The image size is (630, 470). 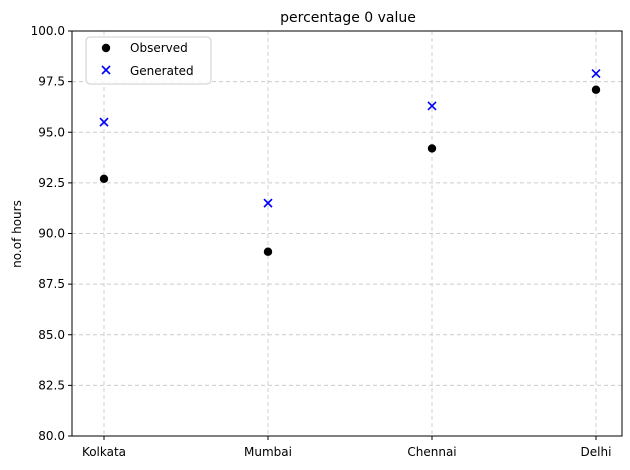 I want to click on x-tick-label: Mumbai, so click(x=268, y=452).